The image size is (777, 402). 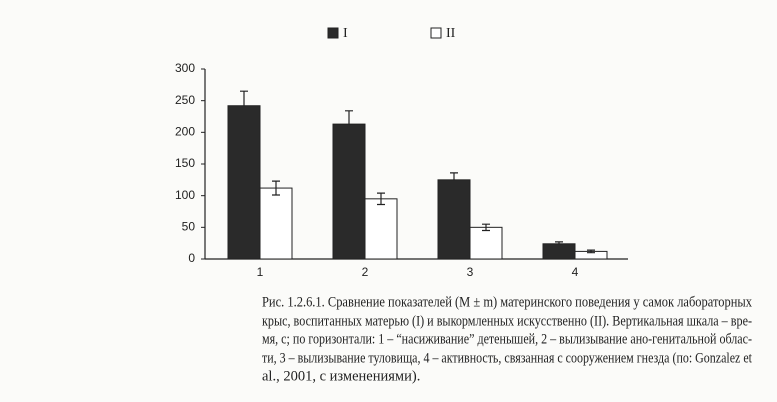 I want to click on legend-label: II, so click(x=451, y=33).